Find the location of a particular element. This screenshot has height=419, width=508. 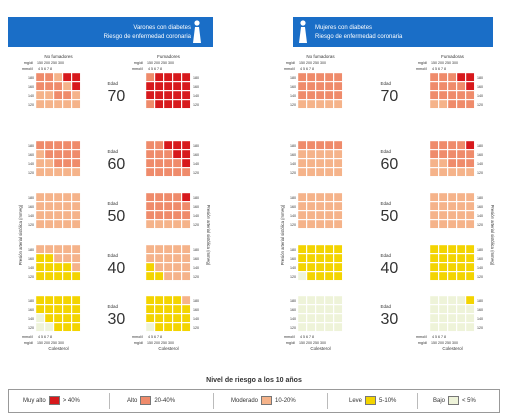

legend-label-high: Alto is located at coordinates (132, 400).